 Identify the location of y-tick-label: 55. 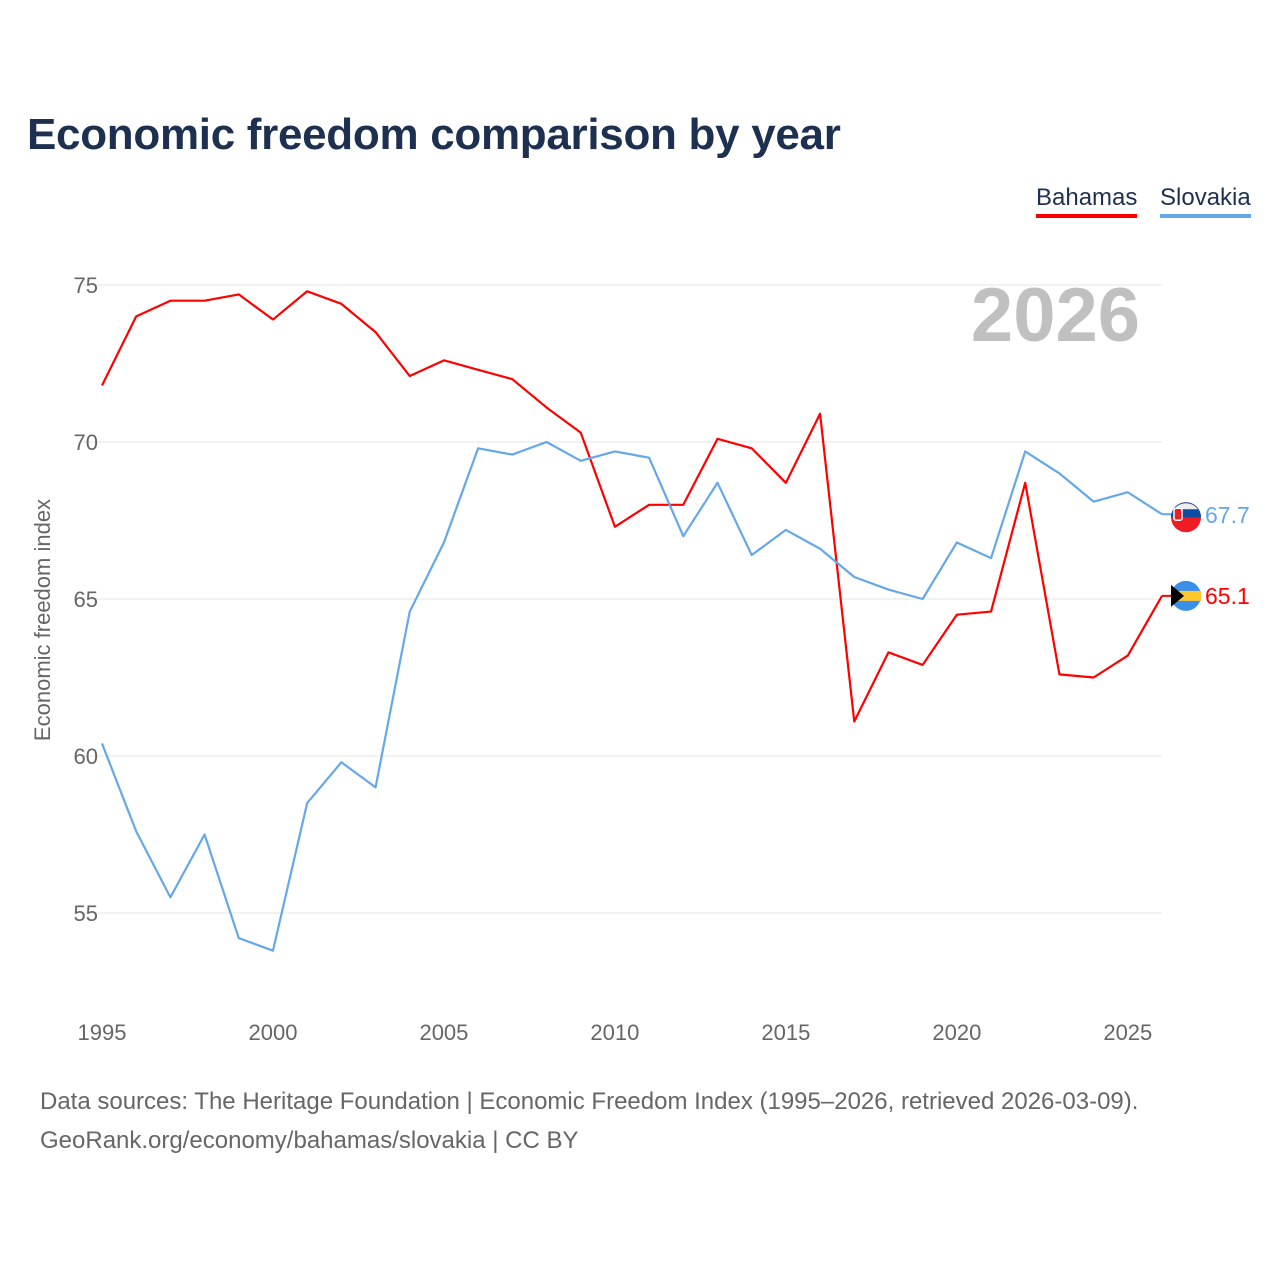
(86, 913).